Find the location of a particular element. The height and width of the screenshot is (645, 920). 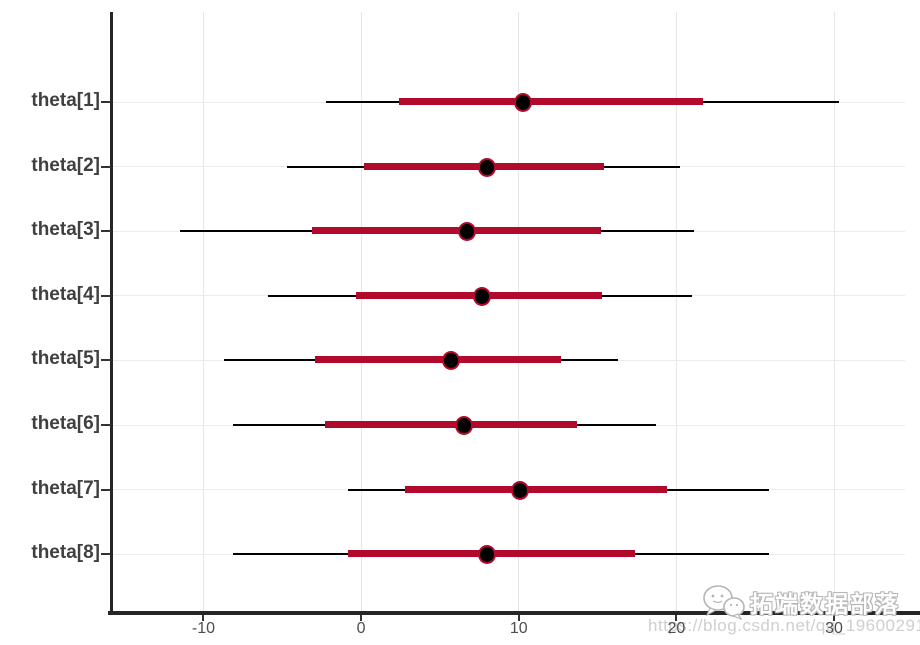

x-tick-label: 30 is located at coordinates (834, 628).